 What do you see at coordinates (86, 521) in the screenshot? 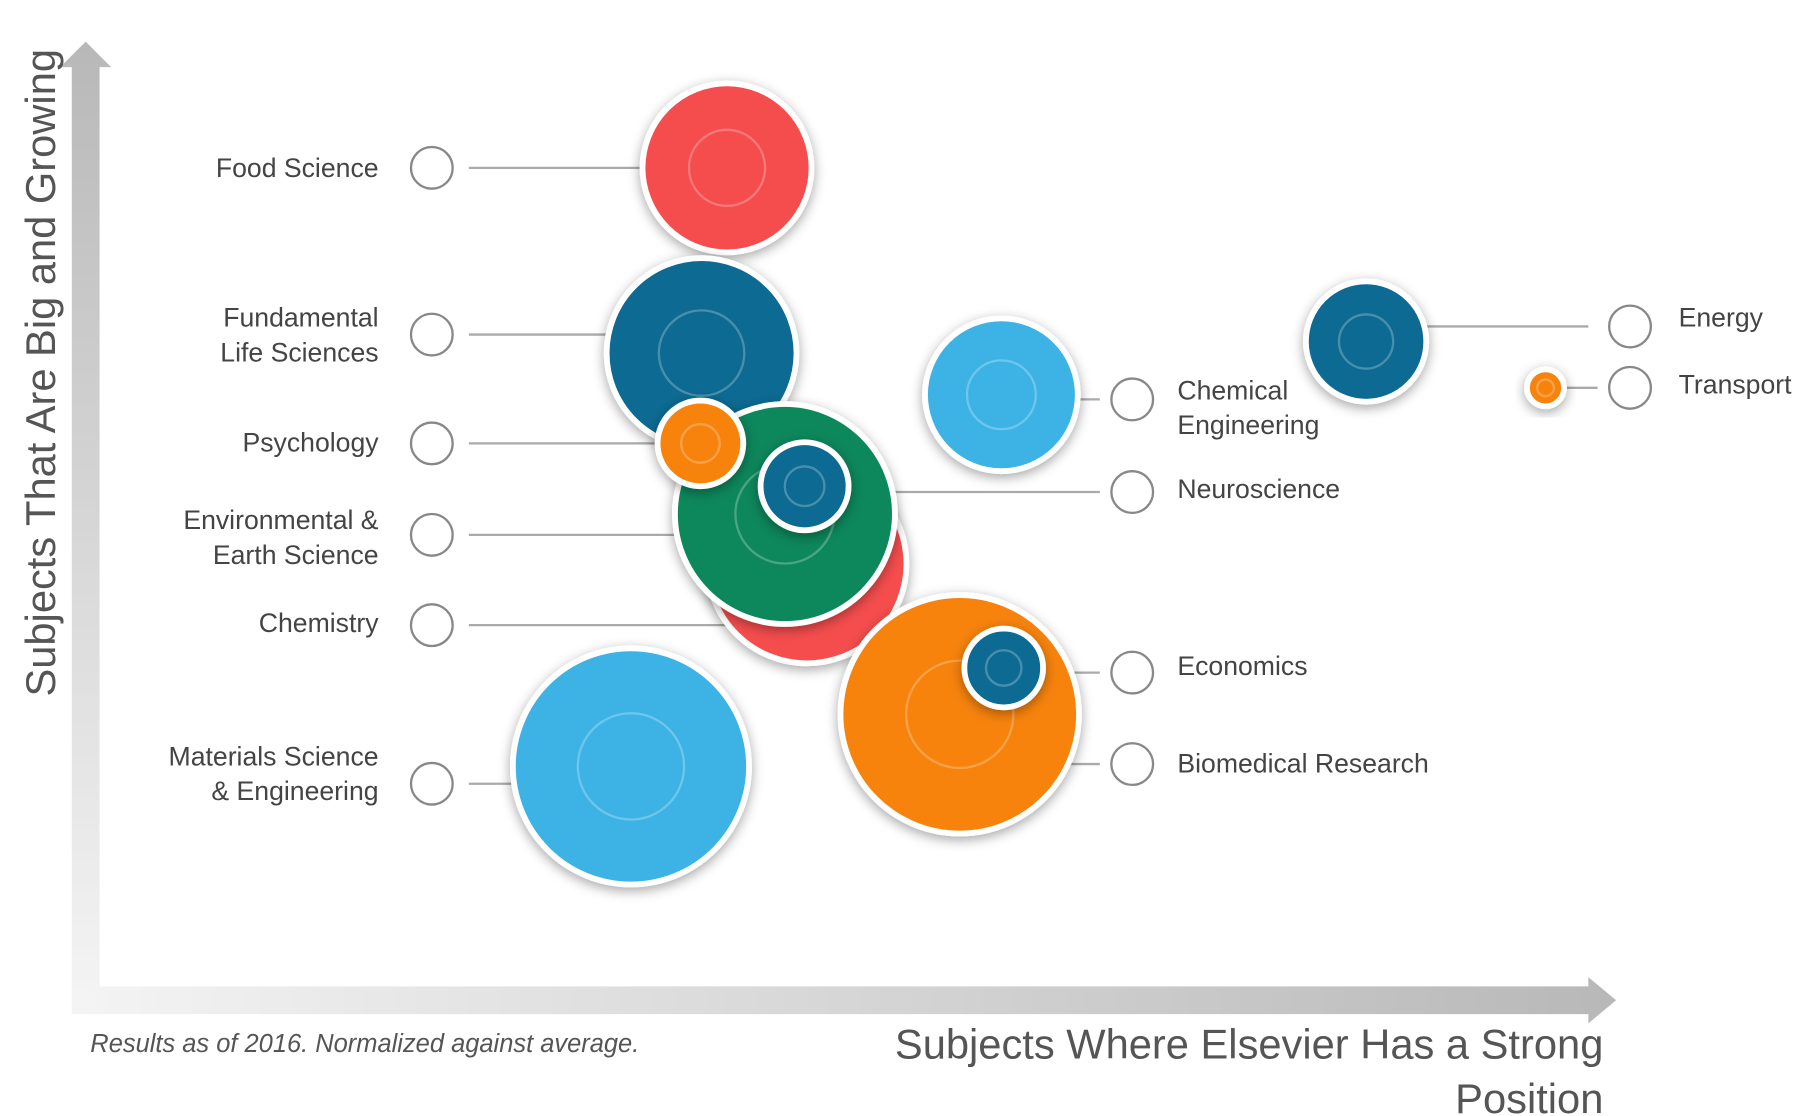
I see `y-axis-arrow` at bounding box center [86, 521].